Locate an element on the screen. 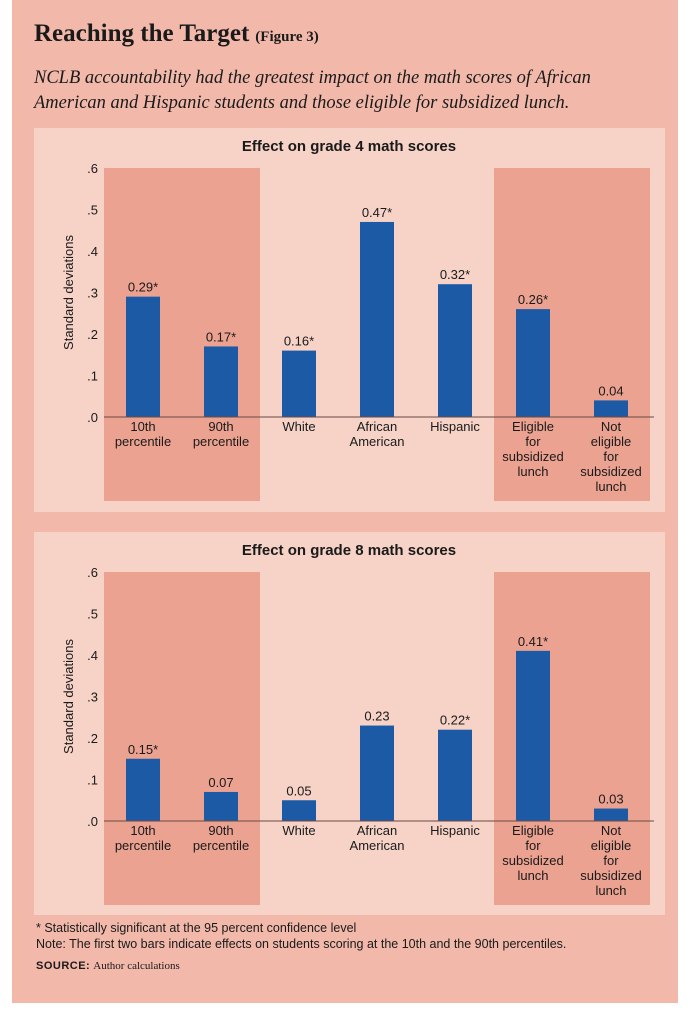  chart0-ytick-2: .2 is located at coordinates (92, 334).